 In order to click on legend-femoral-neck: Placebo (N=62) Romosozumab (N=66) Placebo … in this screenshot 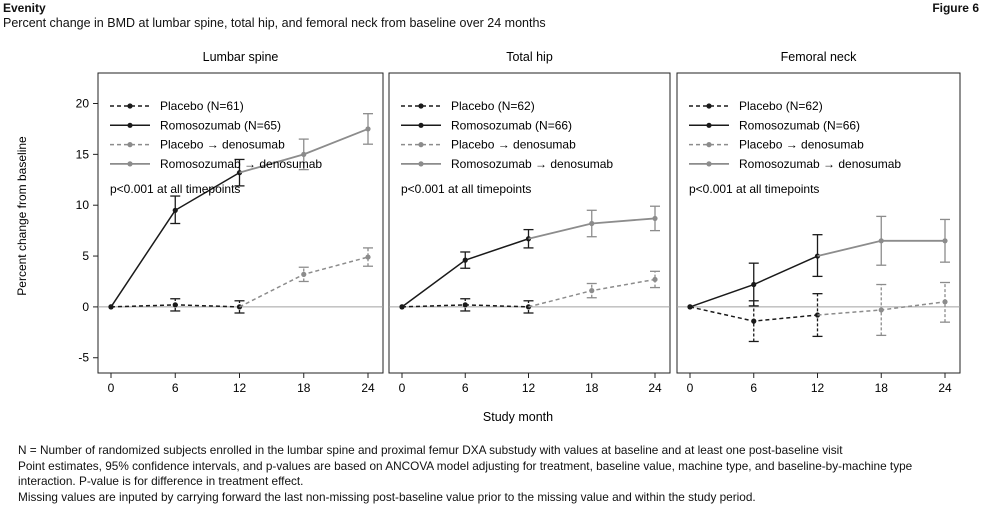, I will do `click(795, 135)`.